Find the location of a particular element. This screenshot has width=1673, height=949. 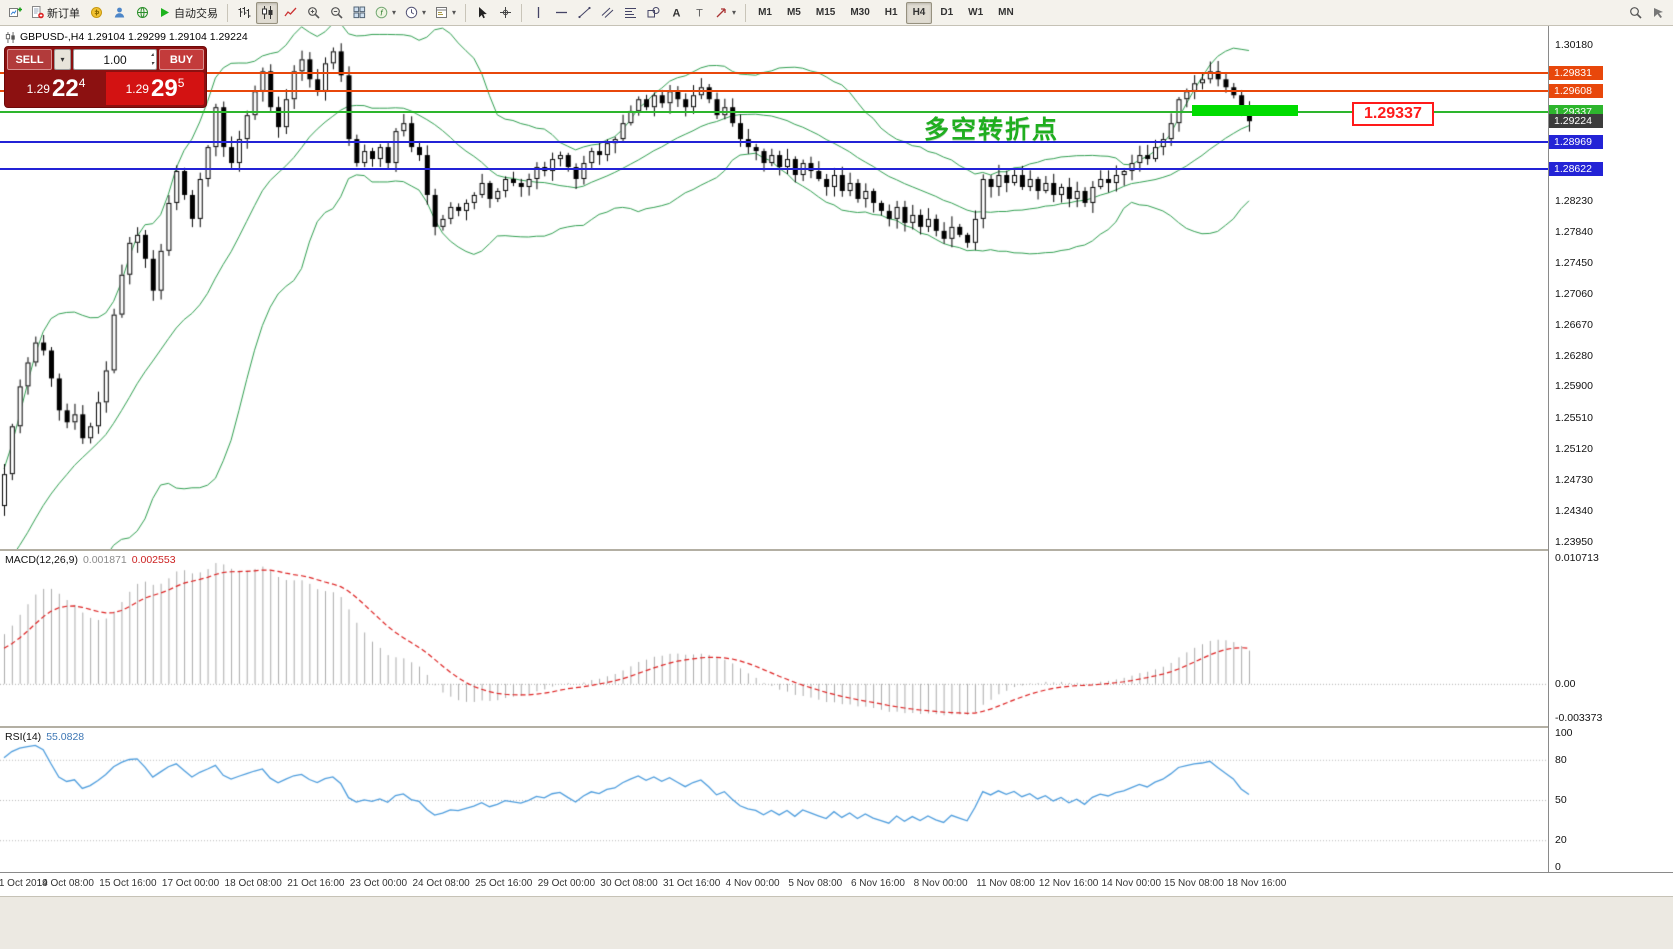

cursor-tool is located at coordinates (482, 13).